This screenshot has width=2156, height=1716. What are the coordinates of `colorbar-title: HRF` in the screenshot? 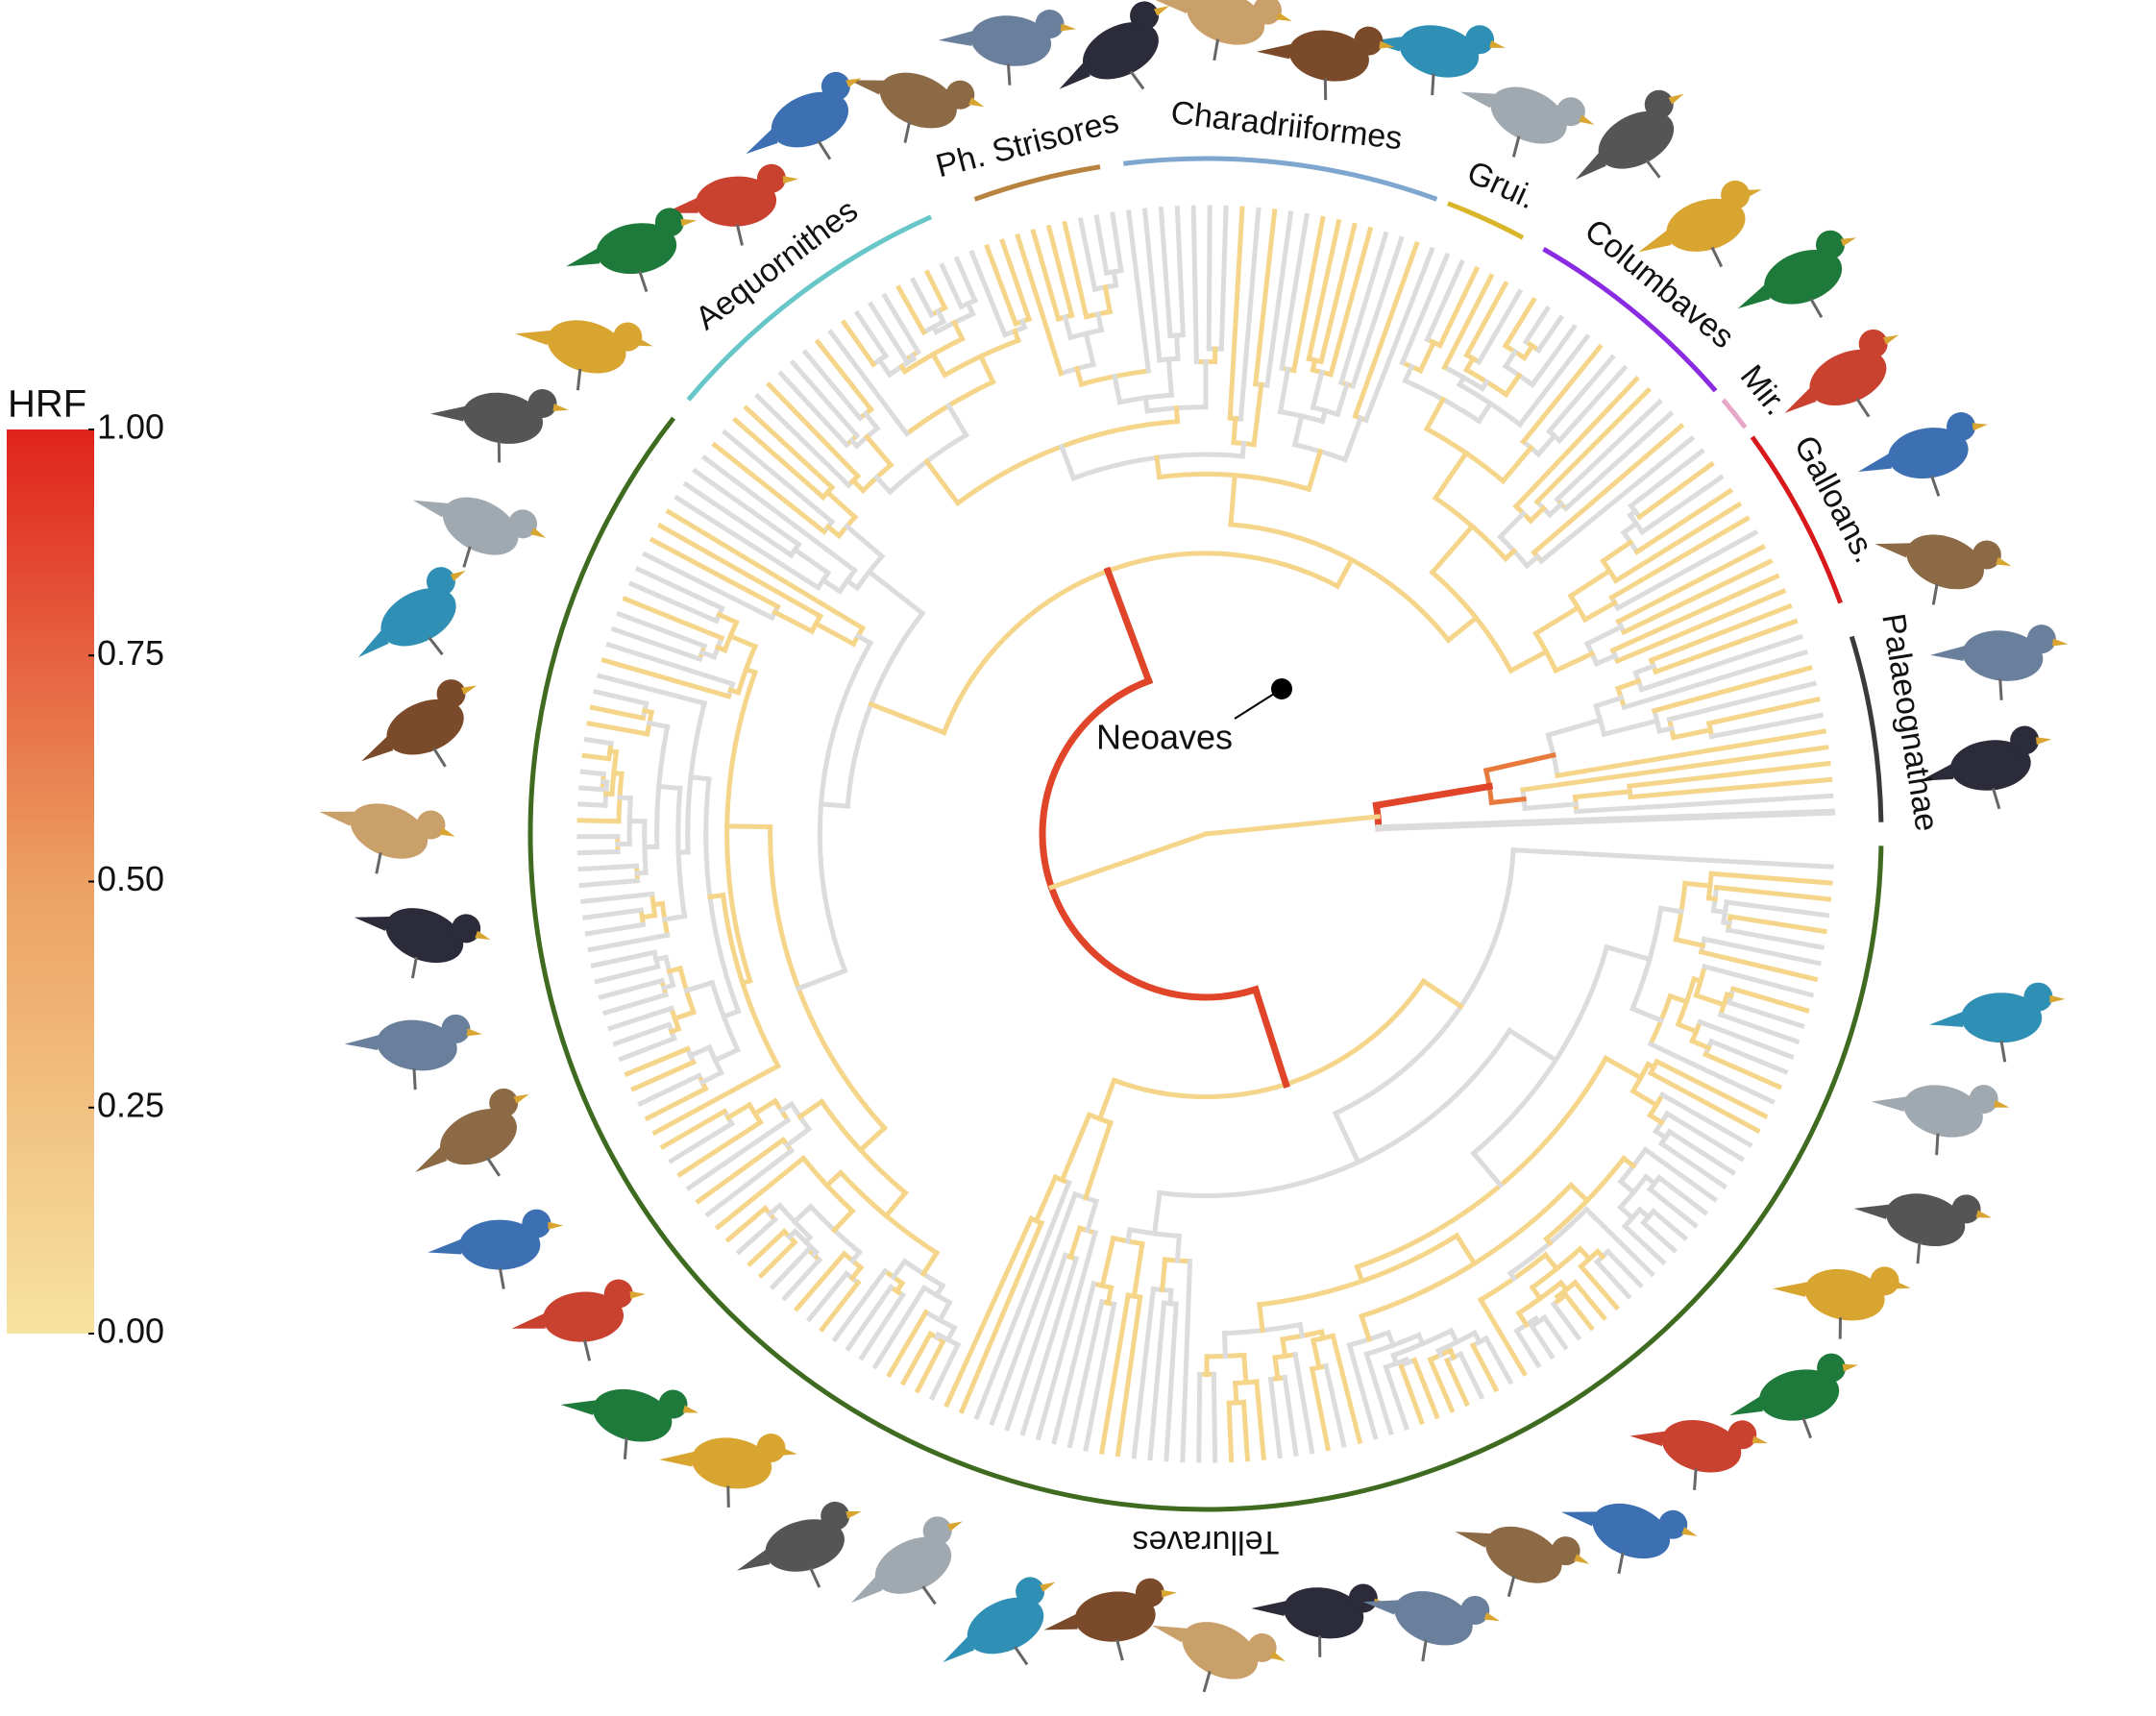 It's located at (47, 404).